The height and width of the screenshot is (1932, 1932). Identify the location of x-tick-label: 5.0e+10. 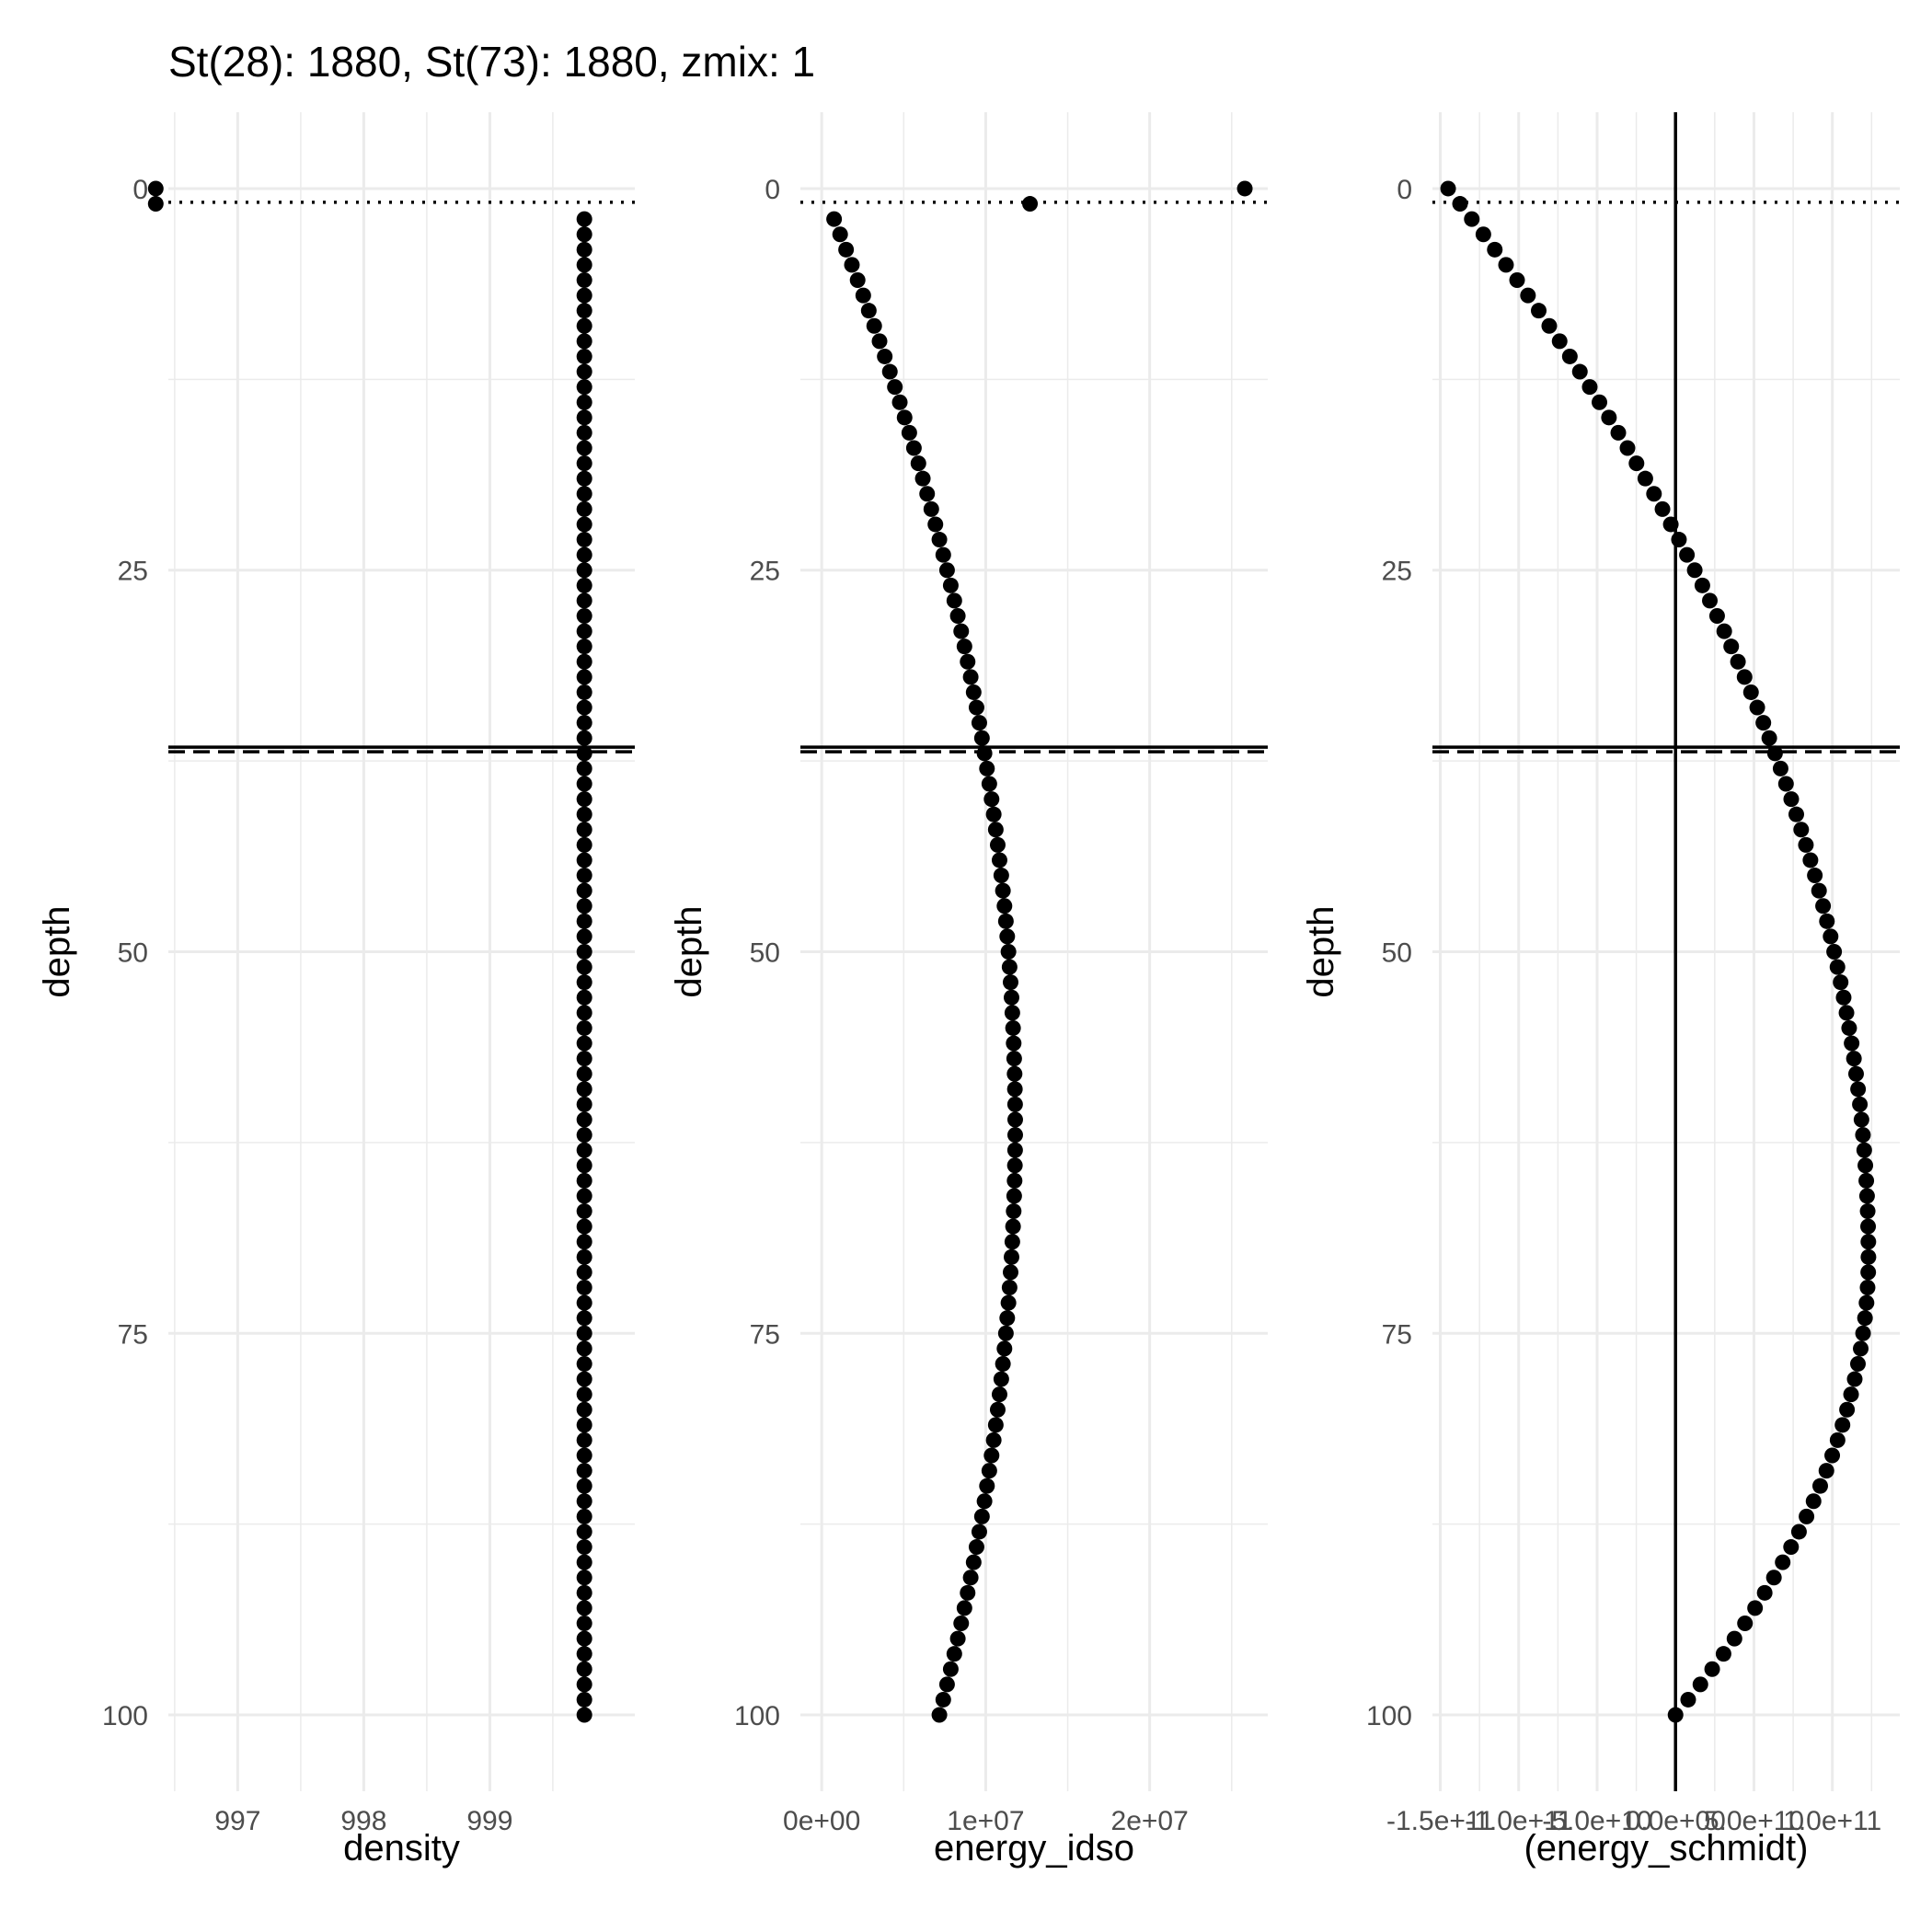
(1754, 1821).